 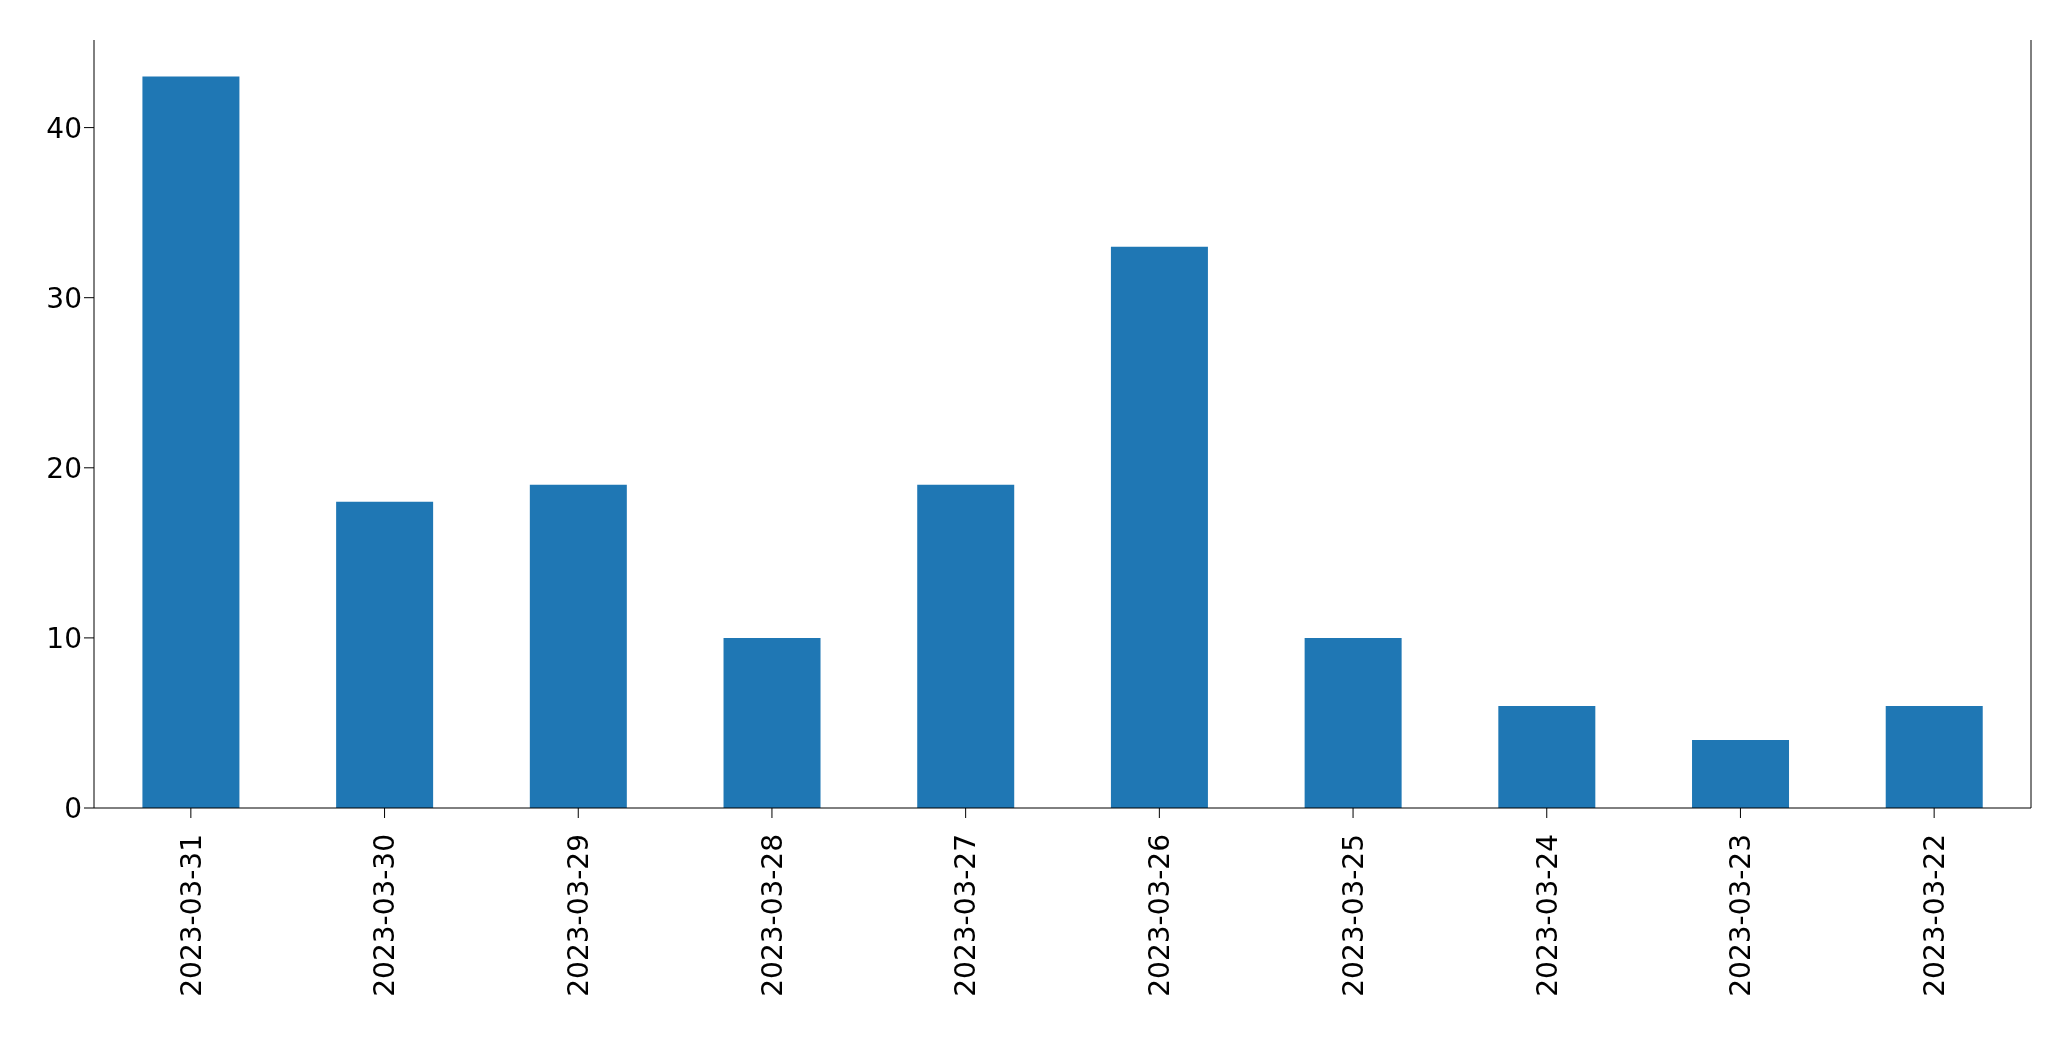 What do you see at coordinates (772, 915) in the screenshot?
I see `x-tick-label: 2023-03-28` at bounding box center [772, 915].